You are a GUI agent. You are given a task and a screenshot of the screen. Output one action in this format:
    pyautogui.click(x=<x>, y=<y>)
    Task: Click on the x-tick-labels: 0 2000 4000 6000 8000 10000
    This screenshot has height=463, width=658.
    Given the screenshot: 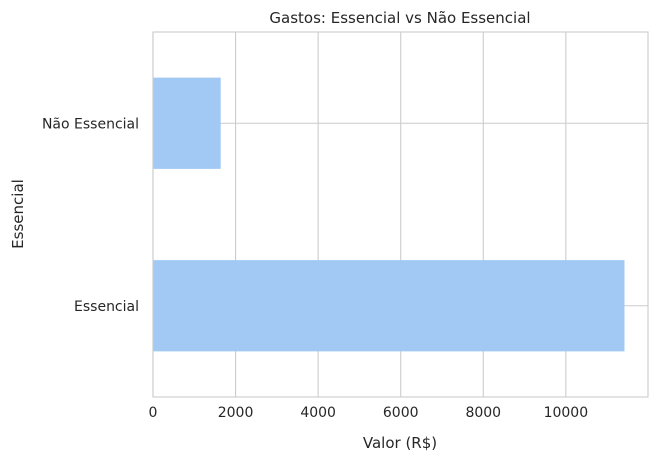 What is the action you would take?
    pyautogui.click(x=369, y=413)
    